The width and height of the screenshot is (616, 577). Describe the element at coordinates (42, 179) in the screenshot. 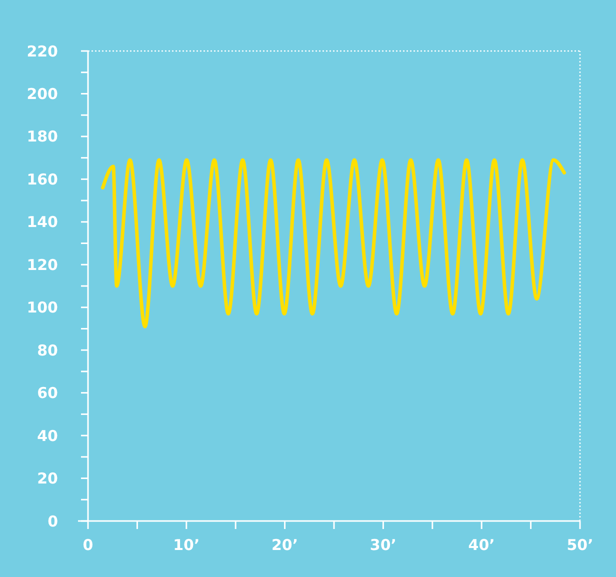

I see `y-tick-label: 160` at that location.